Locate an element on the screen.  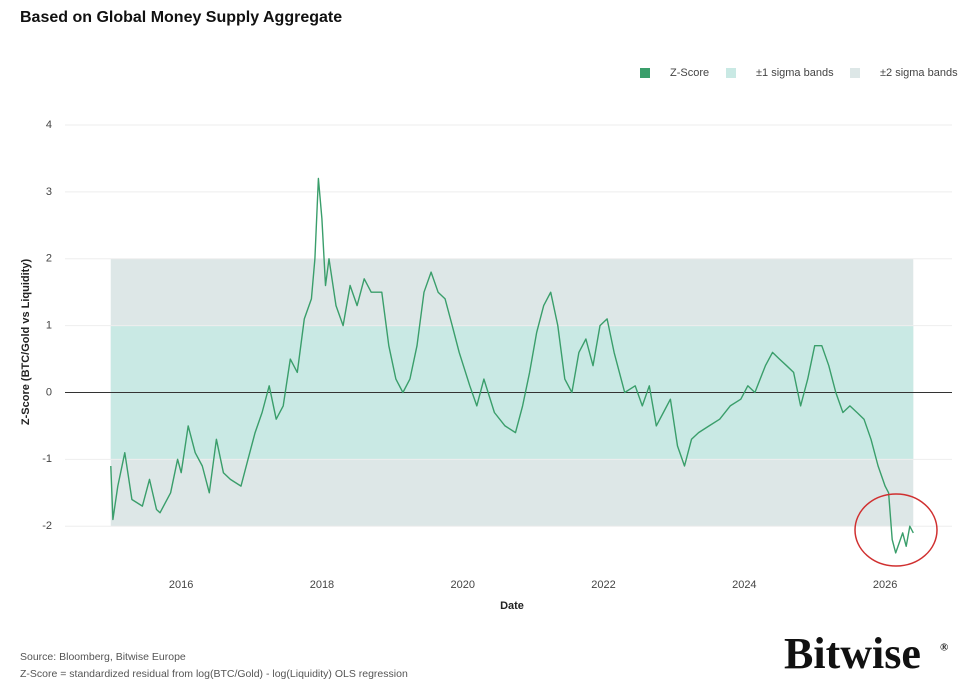
x-tick-label: 2024 is located at coordinates (744, 585).